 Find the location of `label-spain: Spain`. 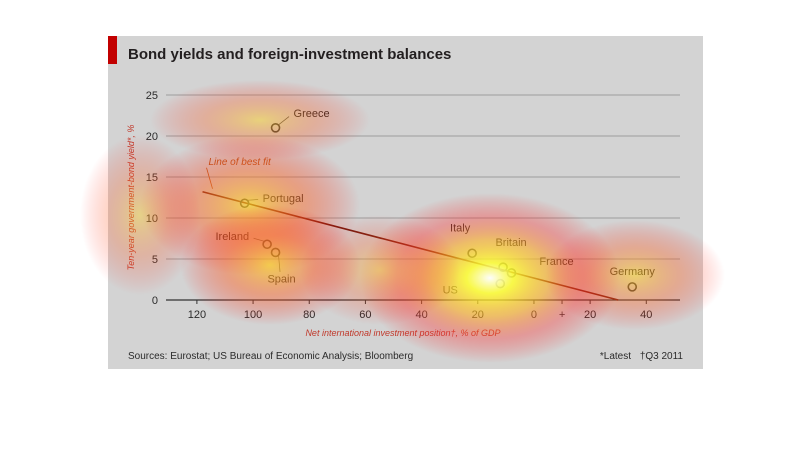

label-spain: Spain is located at coordinates (281, 279).